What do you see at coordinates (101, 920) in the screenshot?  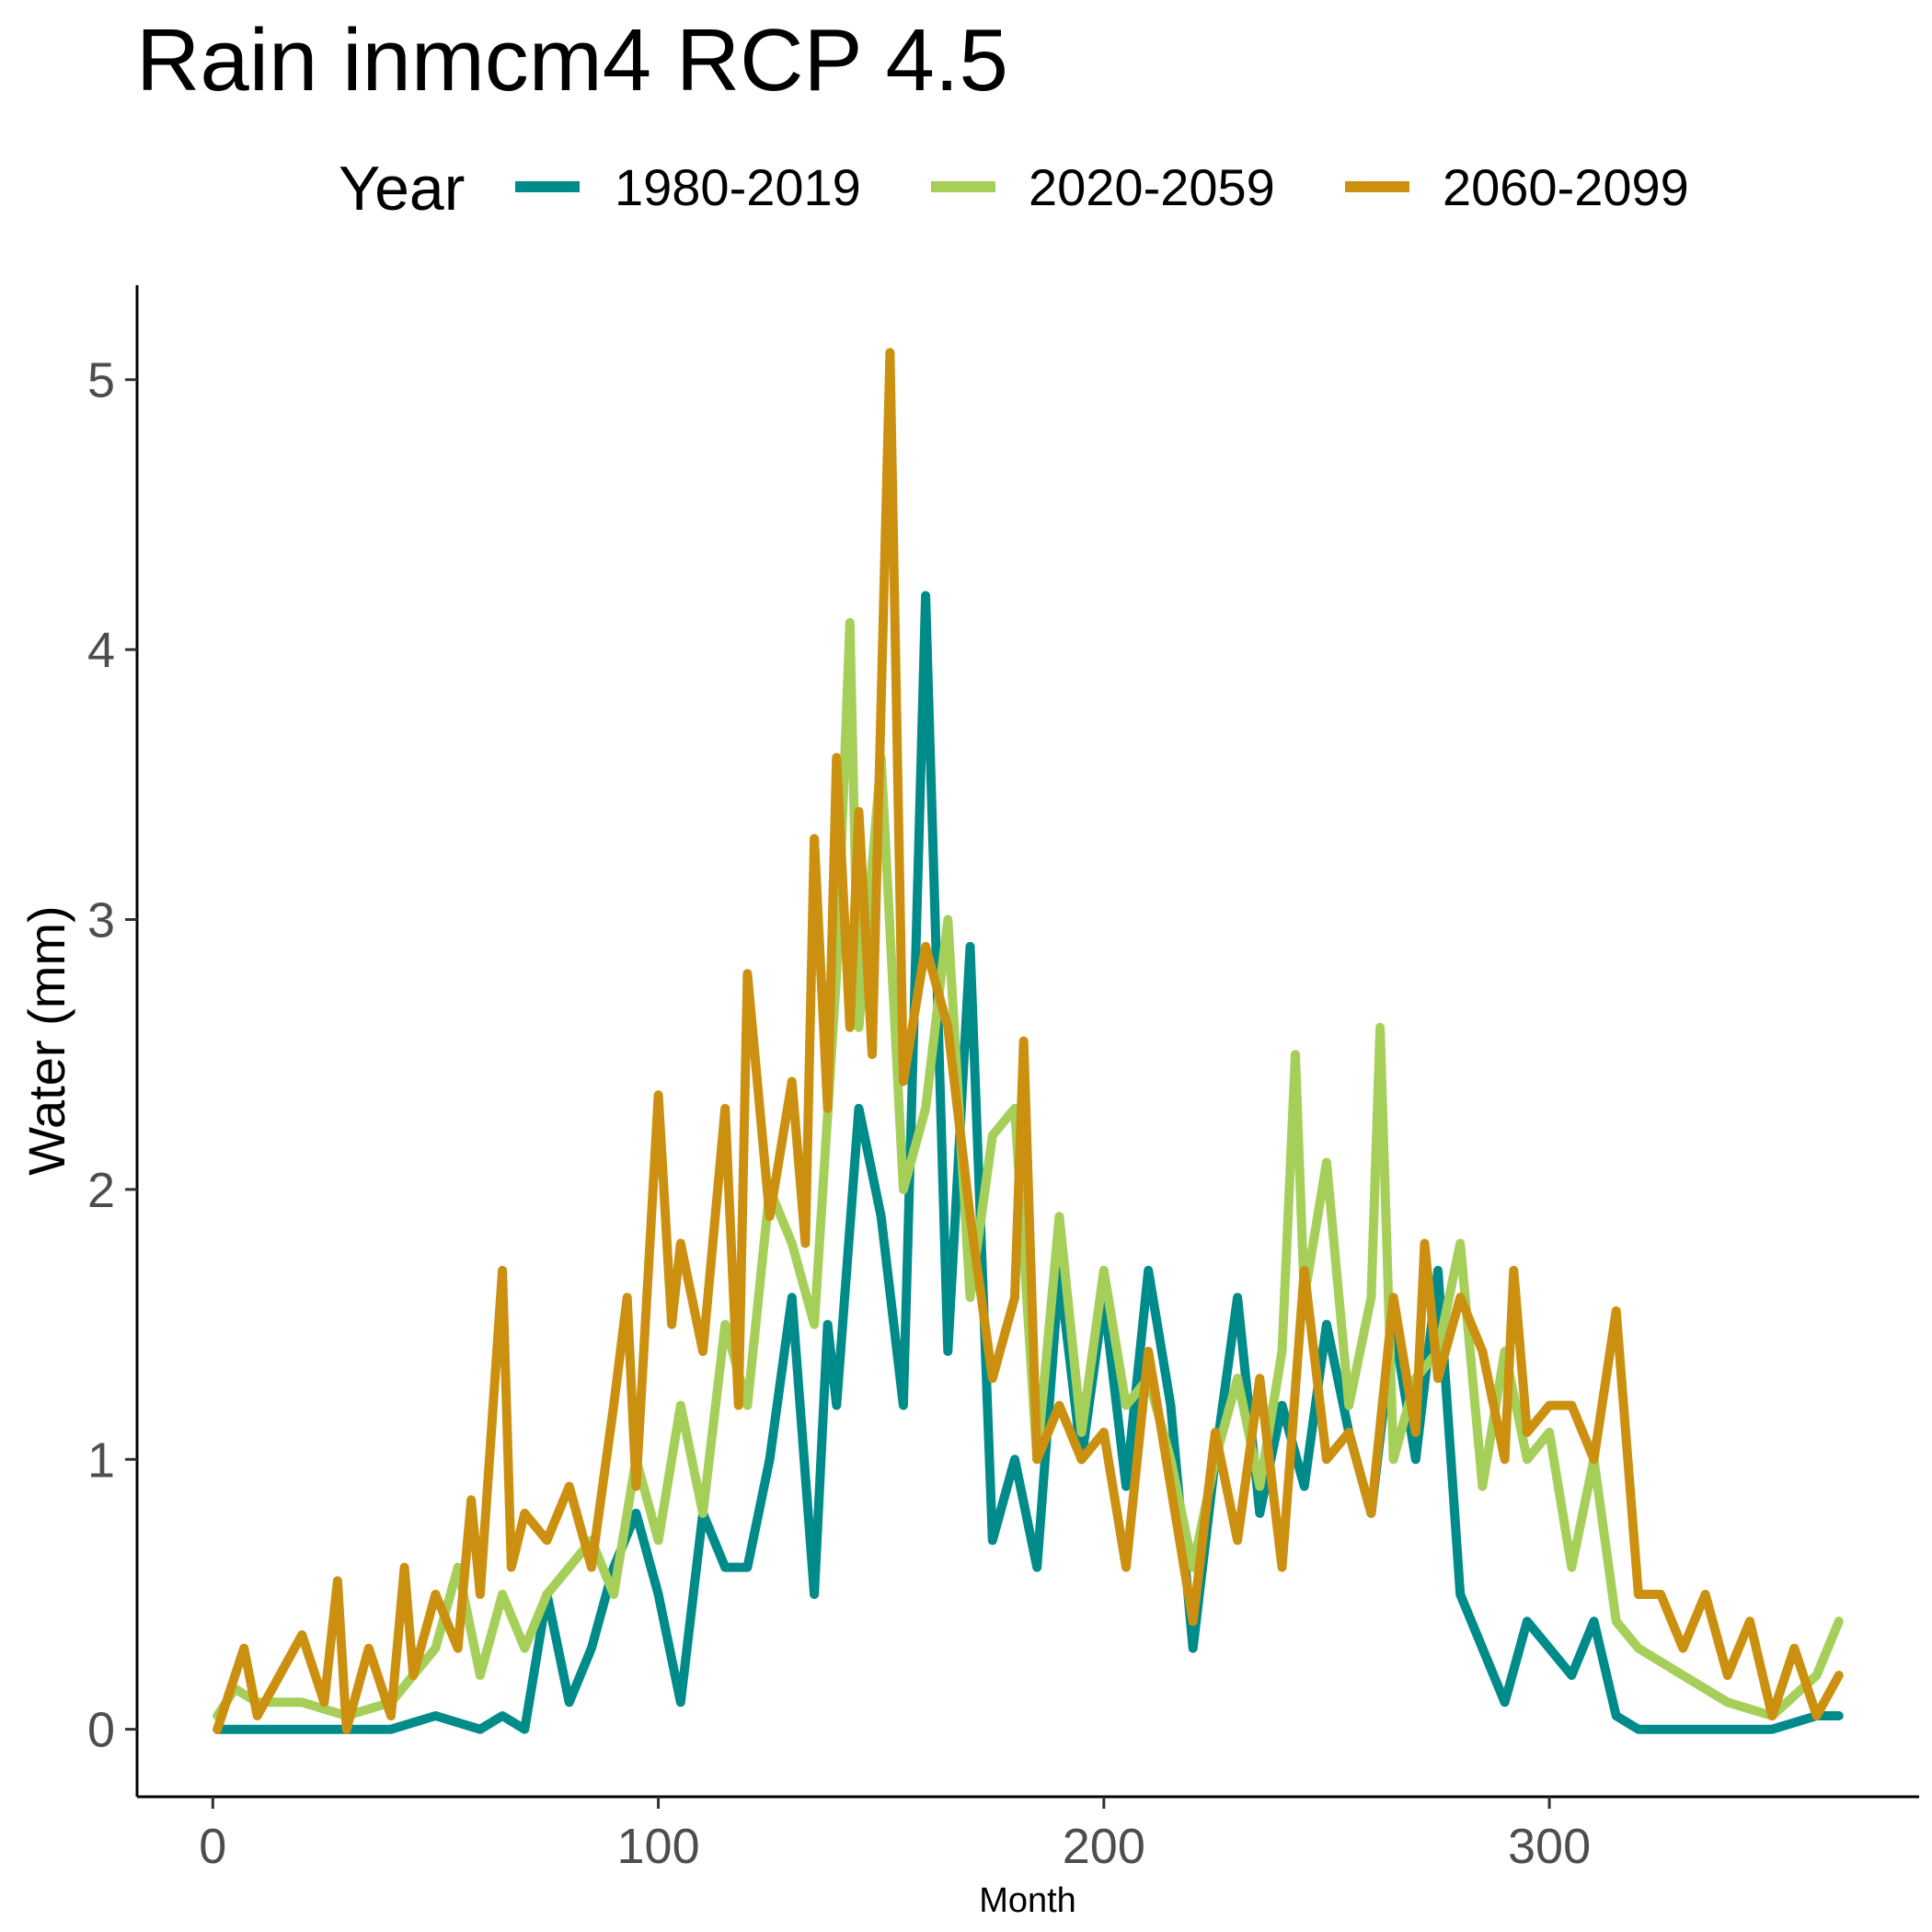 I see `y-tick-label-3: 3` at bounding box center [101, 920].